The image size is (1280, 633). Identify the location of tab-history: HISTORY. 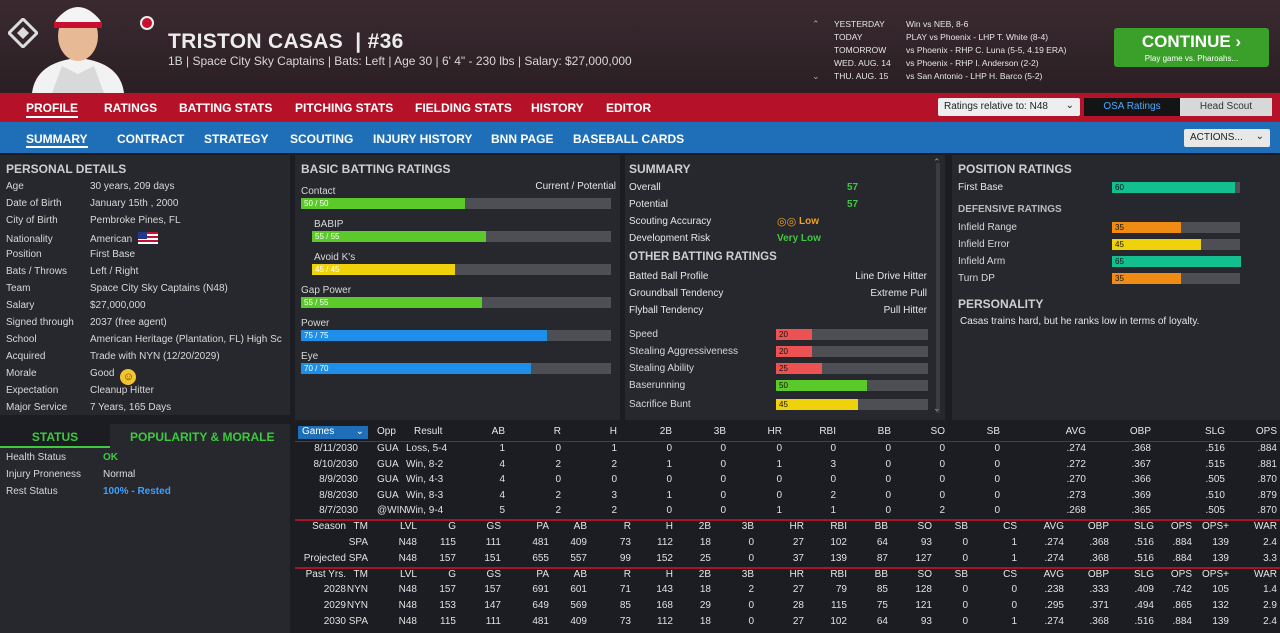
(557, 108).